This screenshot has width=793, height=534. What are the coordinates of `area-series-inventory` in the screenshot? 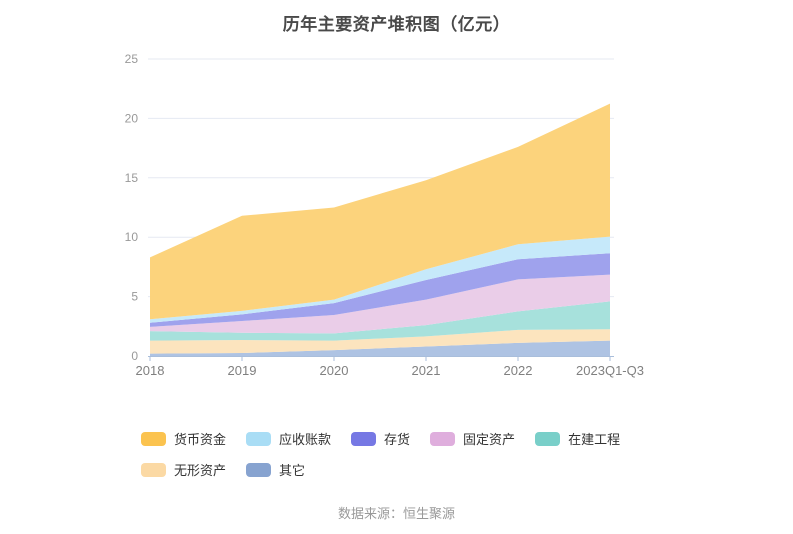 It's located at (380, 290).